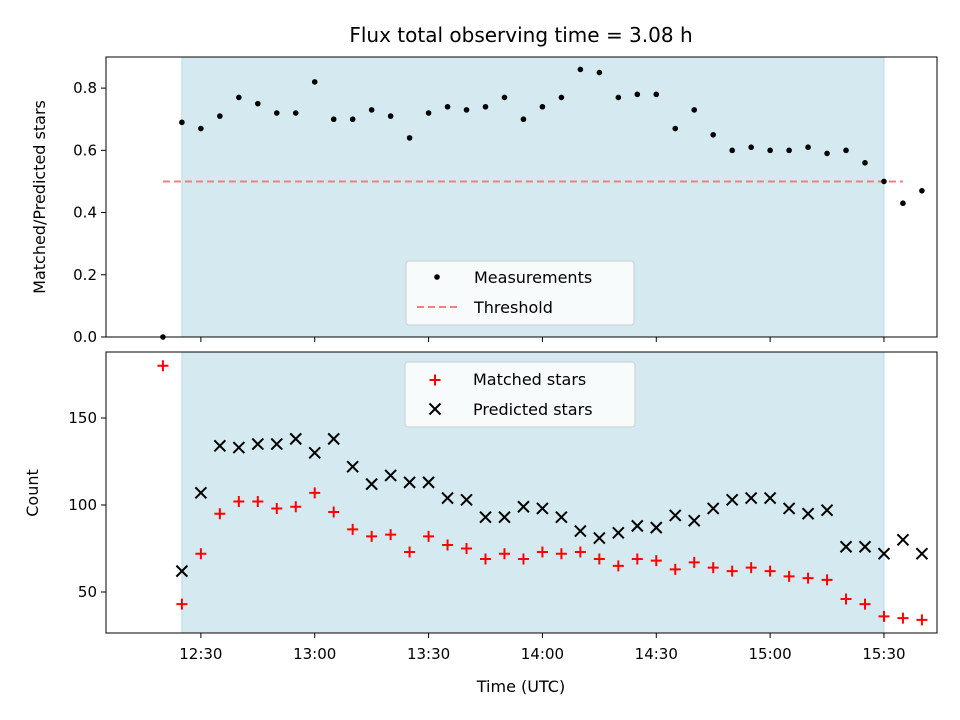 The width and height of the screenshot is (960, 720). What do you see at coordinates (435, 409) in the screenshot?
I see `legend-marker-predicted` at bounding box center [435, 409].